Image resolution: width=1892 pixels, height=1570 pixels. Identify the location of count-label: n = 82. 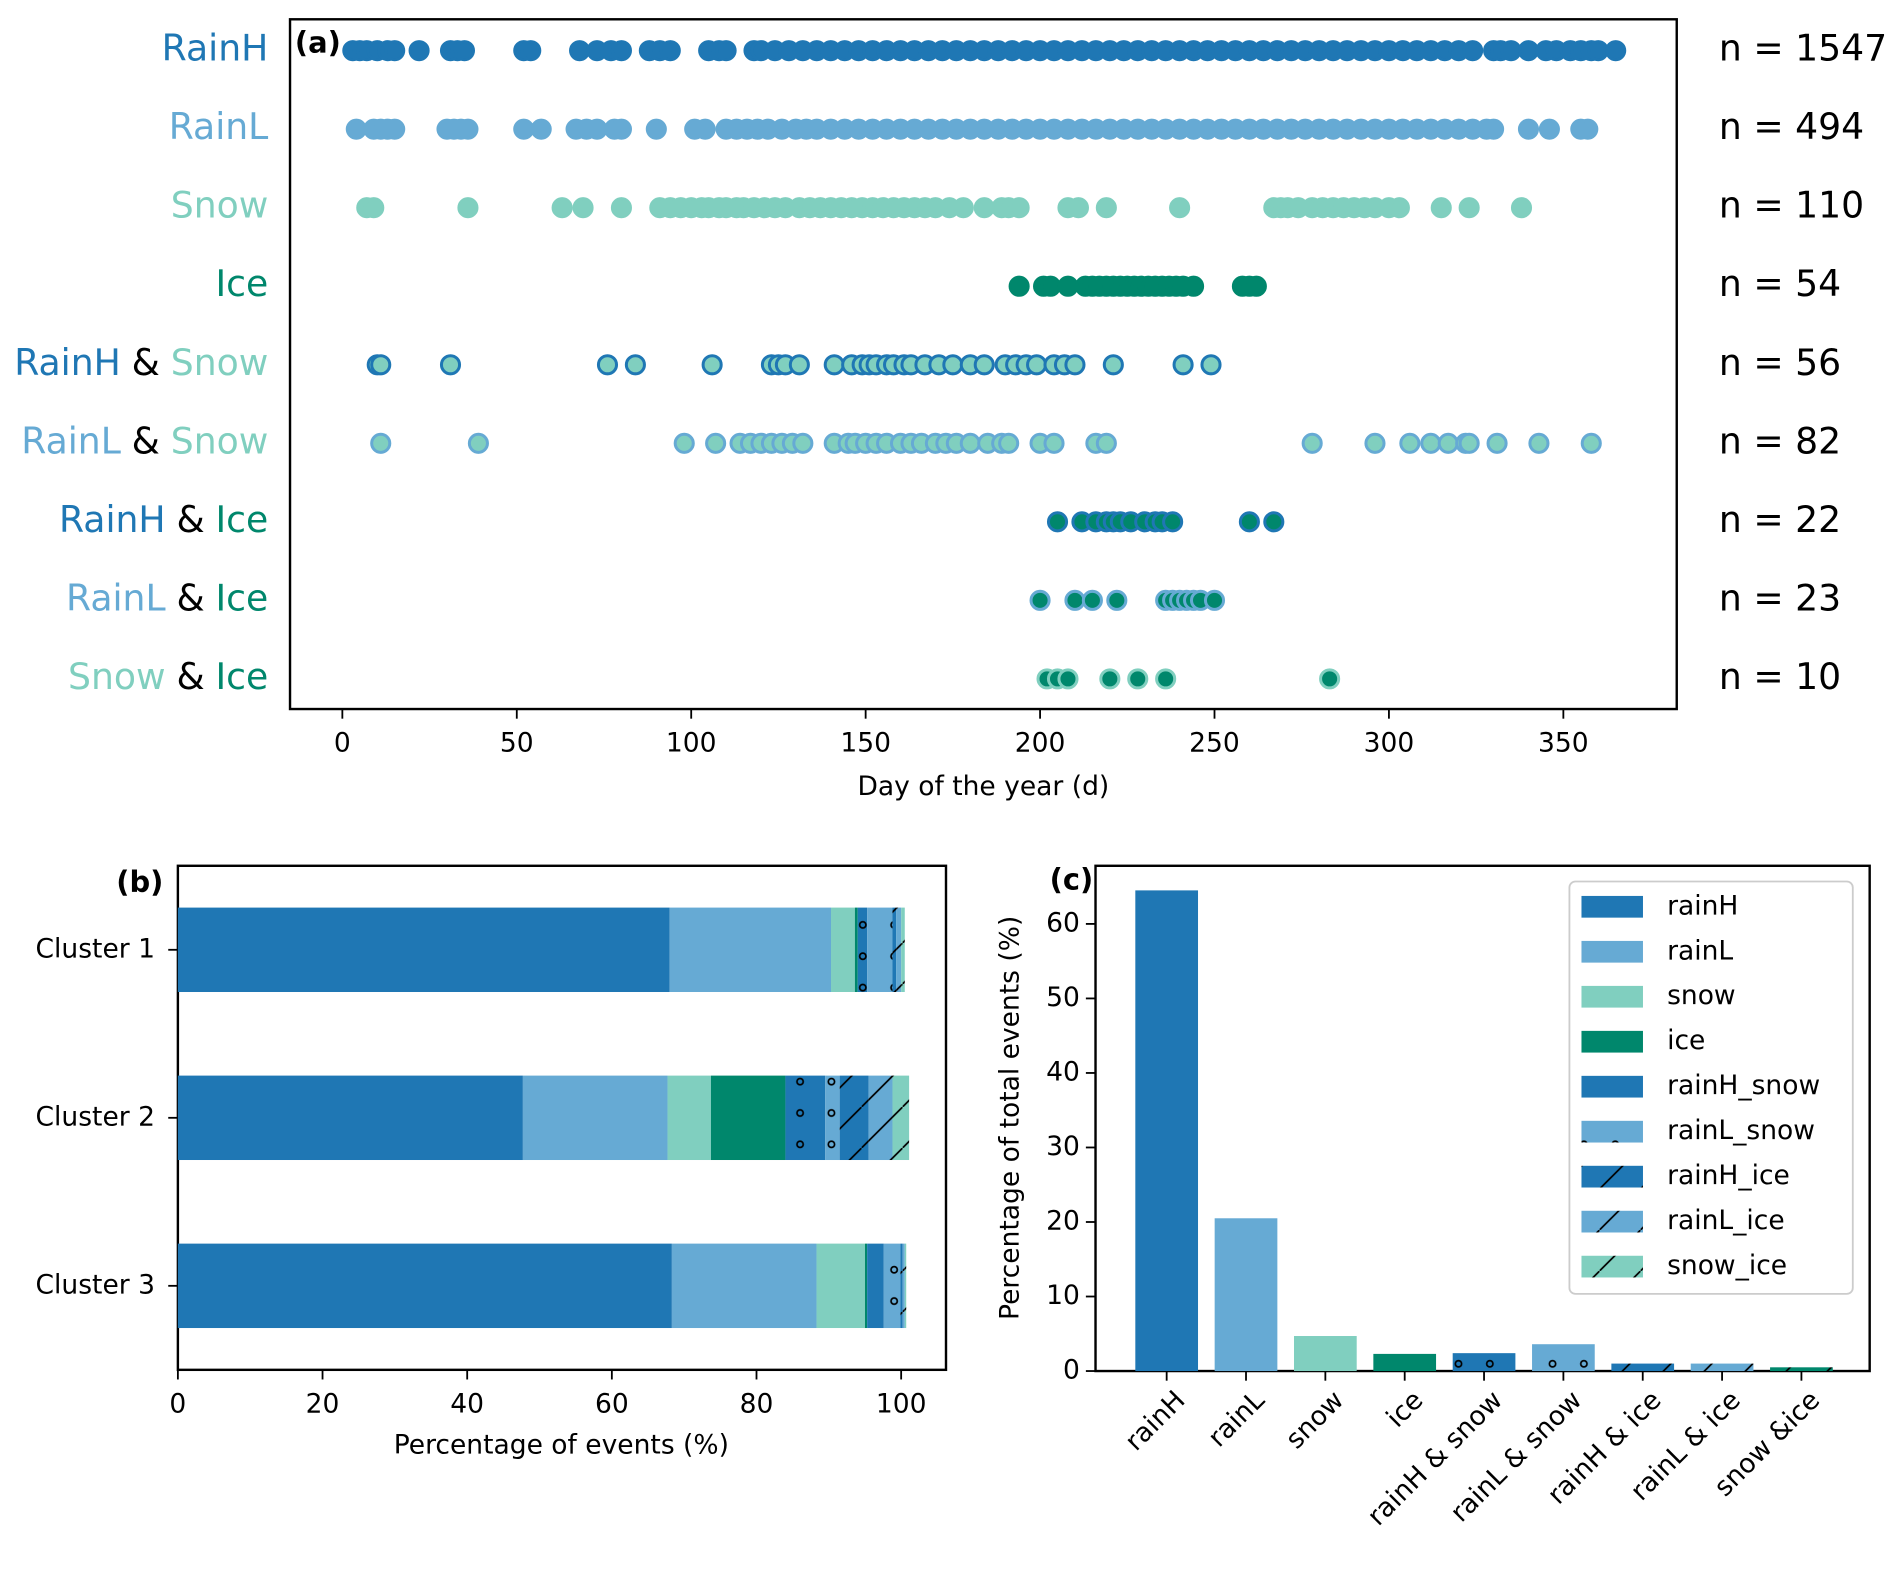
(1780, 440).